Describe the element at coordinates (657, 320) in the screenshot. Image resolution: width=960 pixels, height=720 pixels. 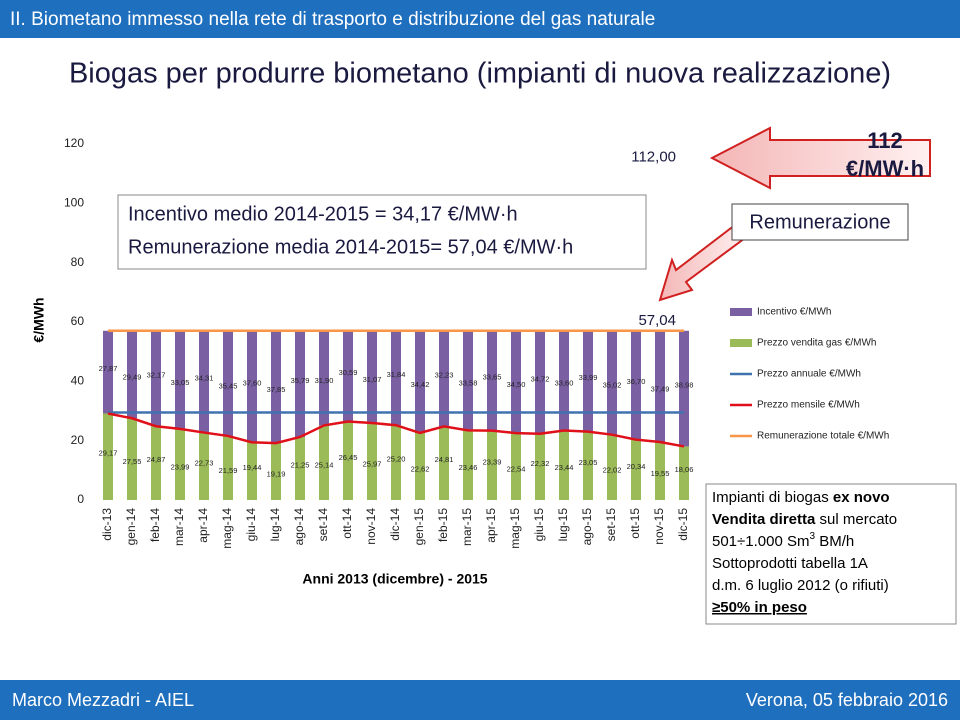
I see `annotation: 57,04` at that location.